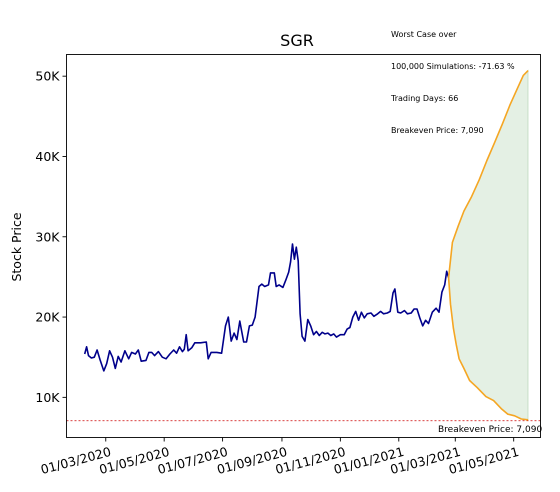 The image size is (560, 492). Describe the element at coordinates (47, 76) in the screenshot. I see `y-tick-label: 50K` at that location.